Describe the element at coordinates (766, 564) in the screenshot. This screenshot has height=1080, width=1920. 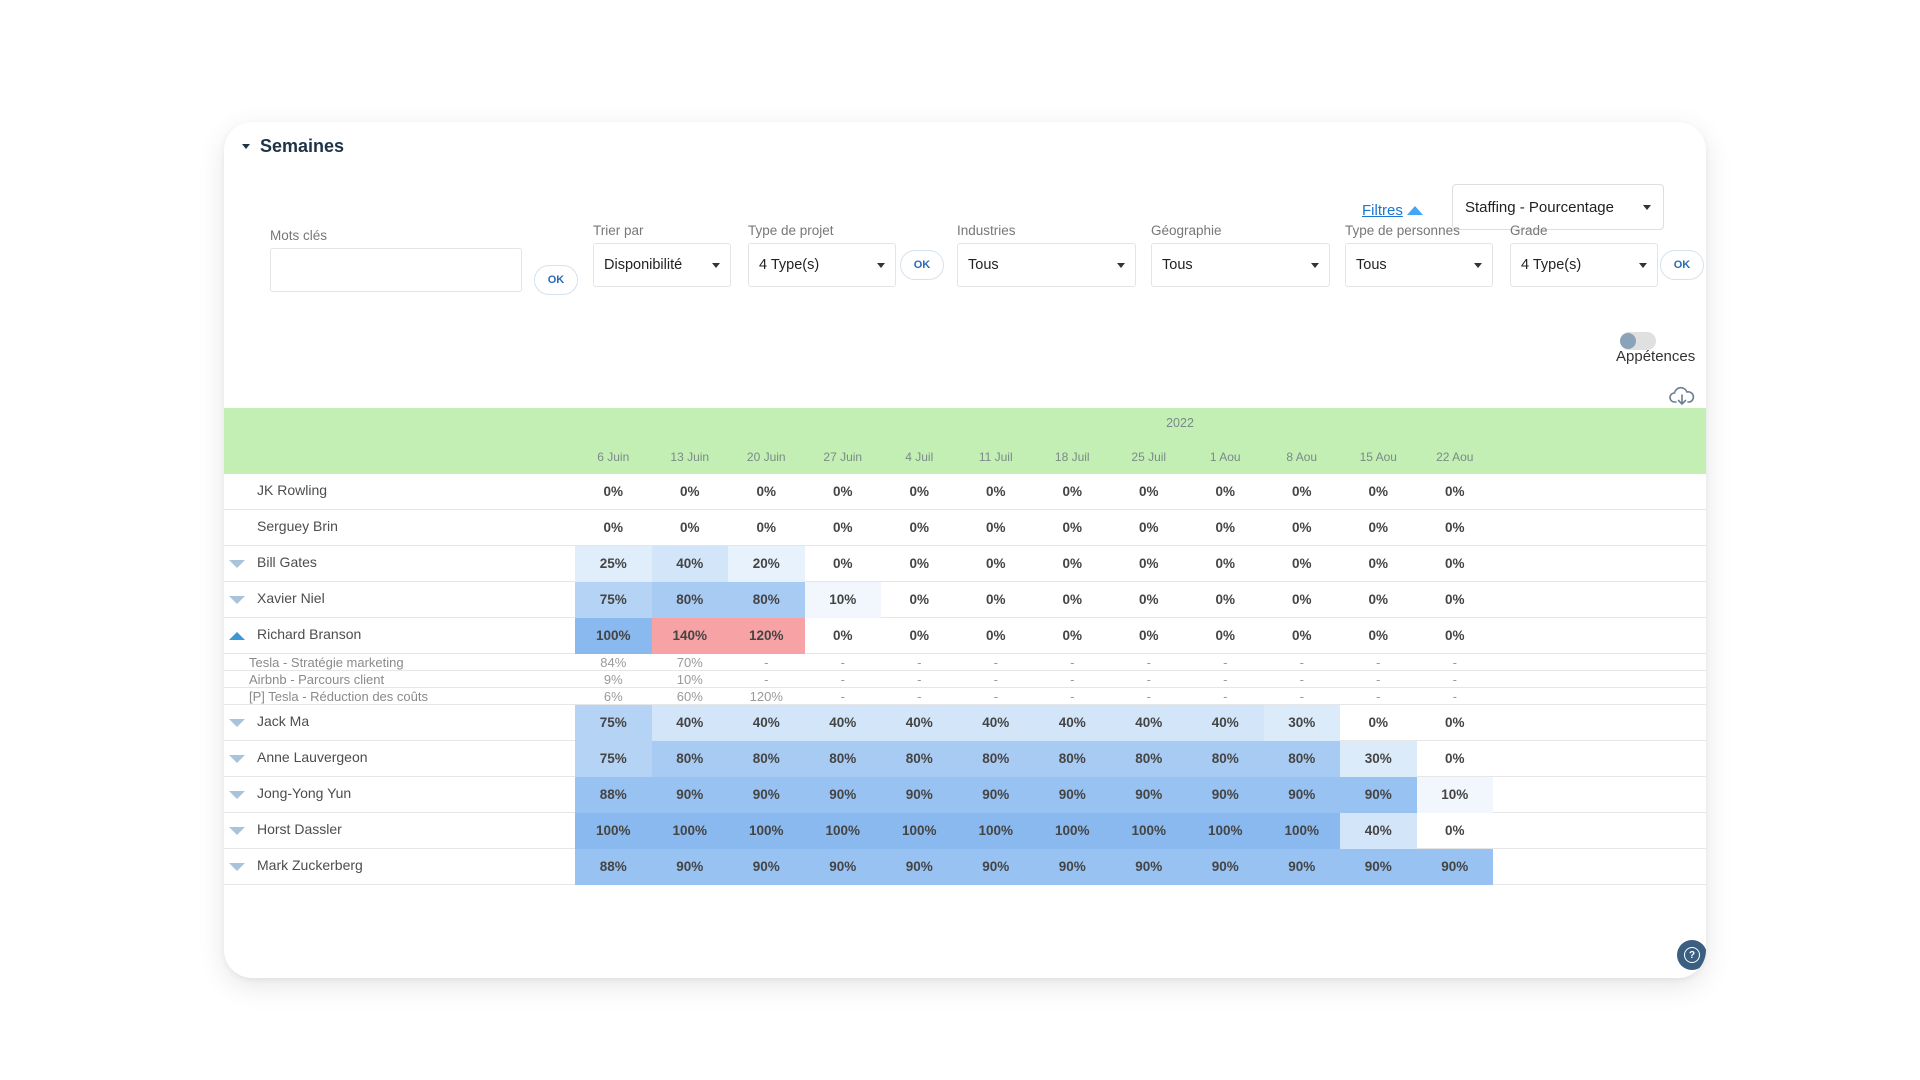
I see `staffing-cell: 20%` at that location.